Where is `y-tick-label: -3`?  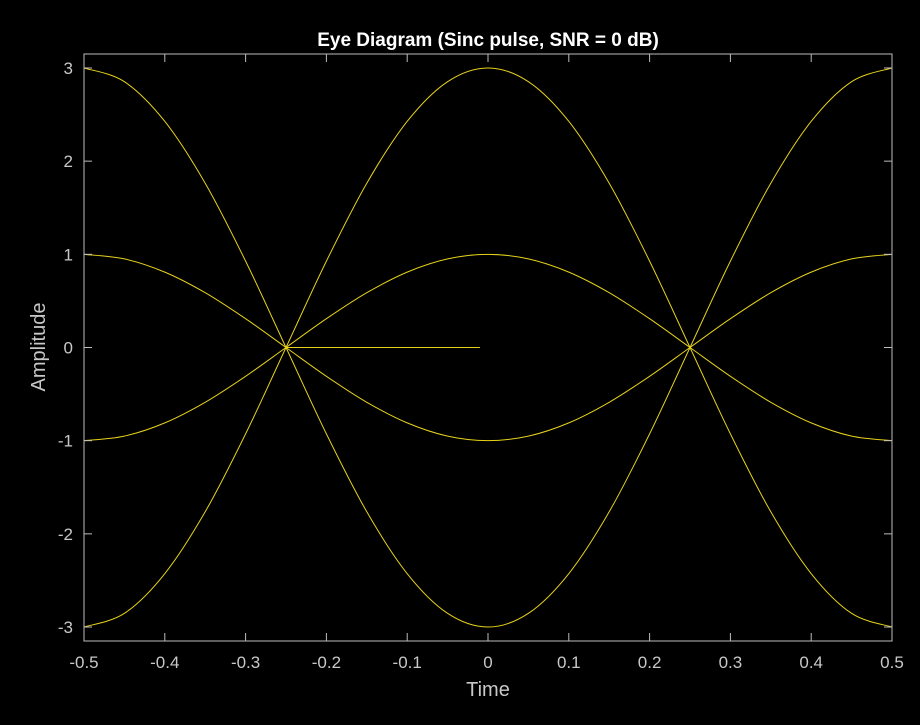 y-tick-label: -3 is located at coordinates (65, 627).